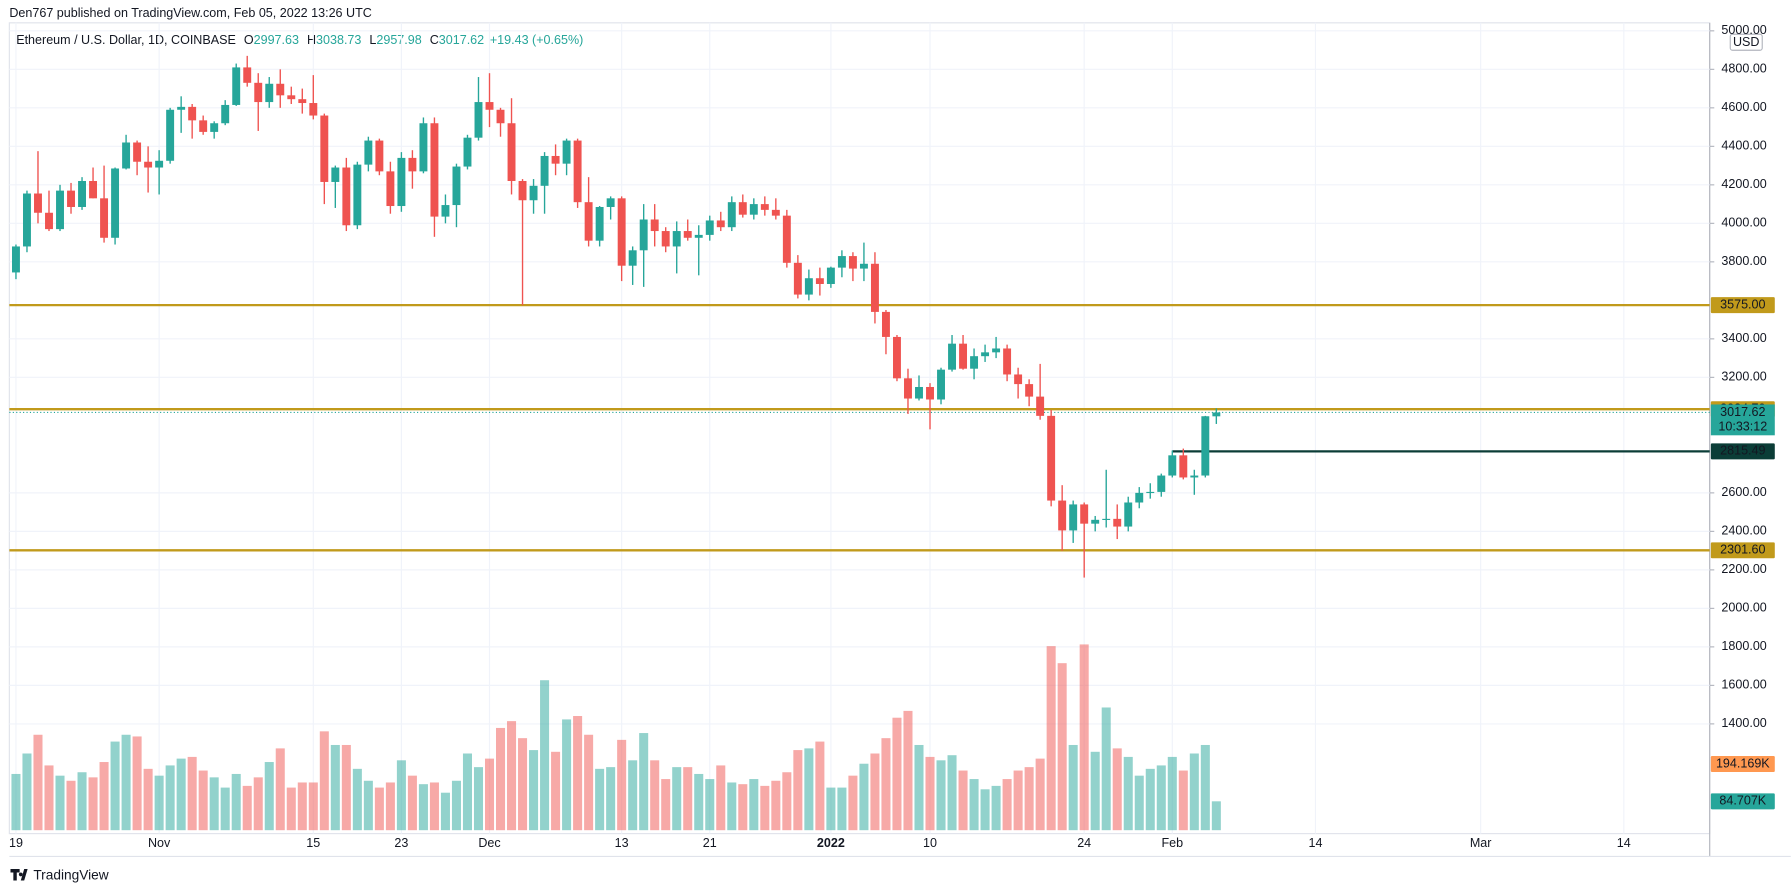 Image resolution: width=1791 pixels, height=893 pixels. Describe the element at coordinates (831, 843) in the screenshot. I see `x-tick-label: 2022` at that location.